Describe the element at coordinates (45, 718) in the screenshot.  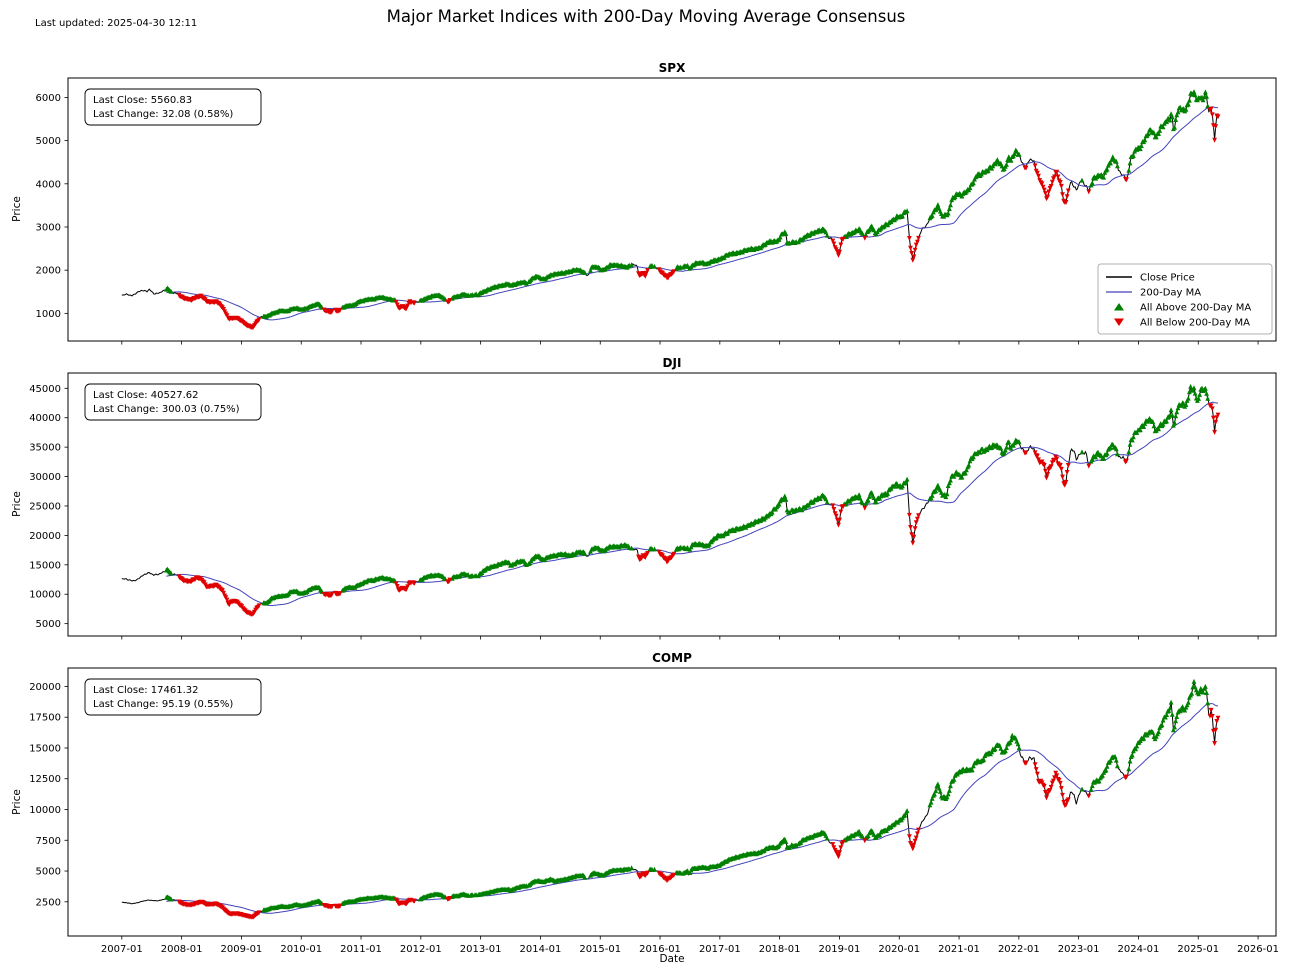
I see `y-tick-label: 17500` at that location.